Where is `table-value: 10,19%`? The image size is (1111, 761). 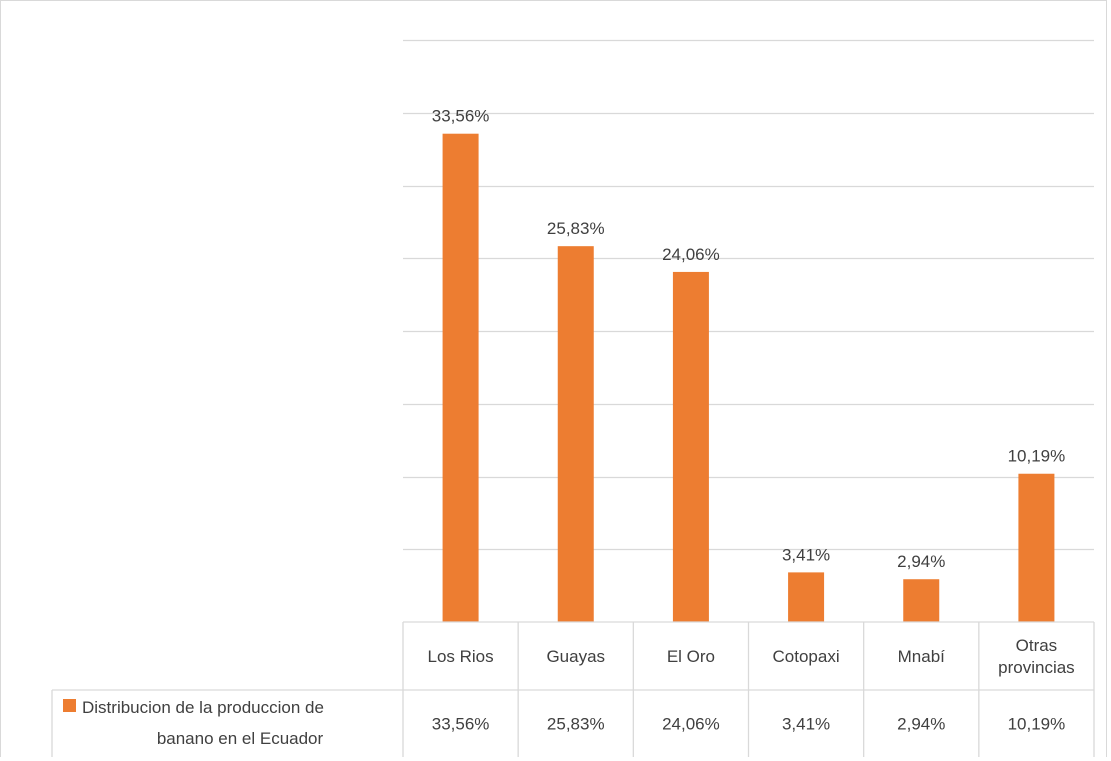 table-value: 10,19% is located at coordinates (1037, 724).